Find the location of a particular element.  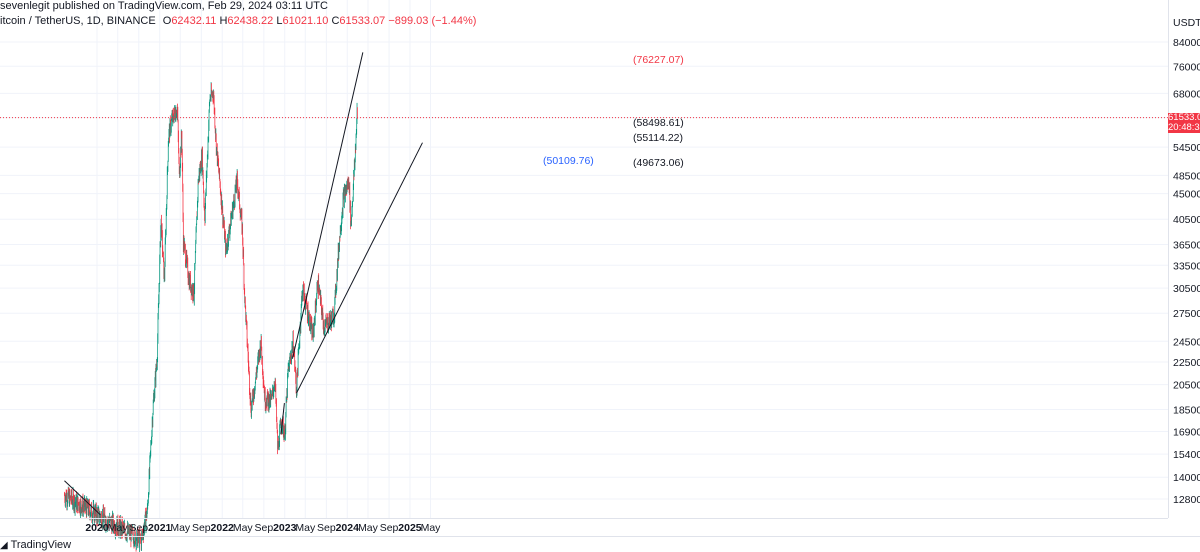

x-tick-label: 2025 is located at coordinates (410, 528).